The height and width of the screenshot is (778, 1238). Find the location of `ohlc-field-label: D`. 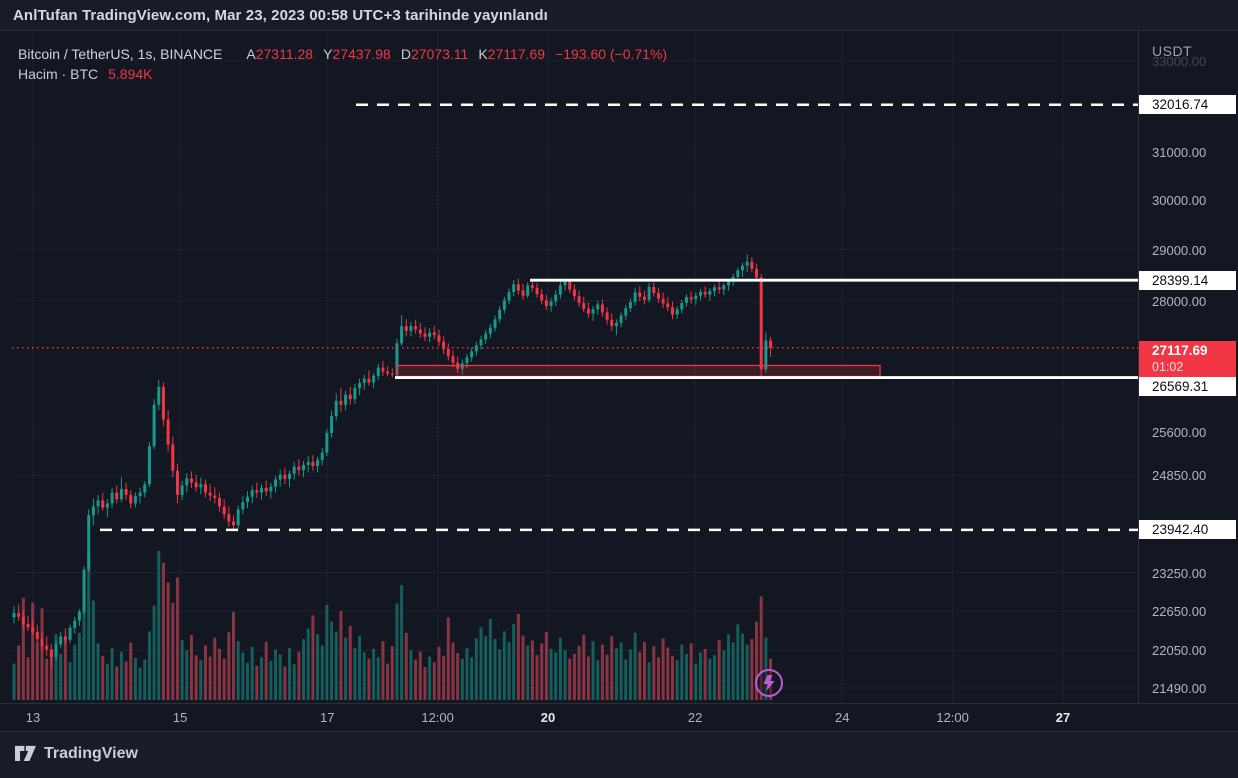

ohlc-field-label: D is located at coordinates (405, 54).